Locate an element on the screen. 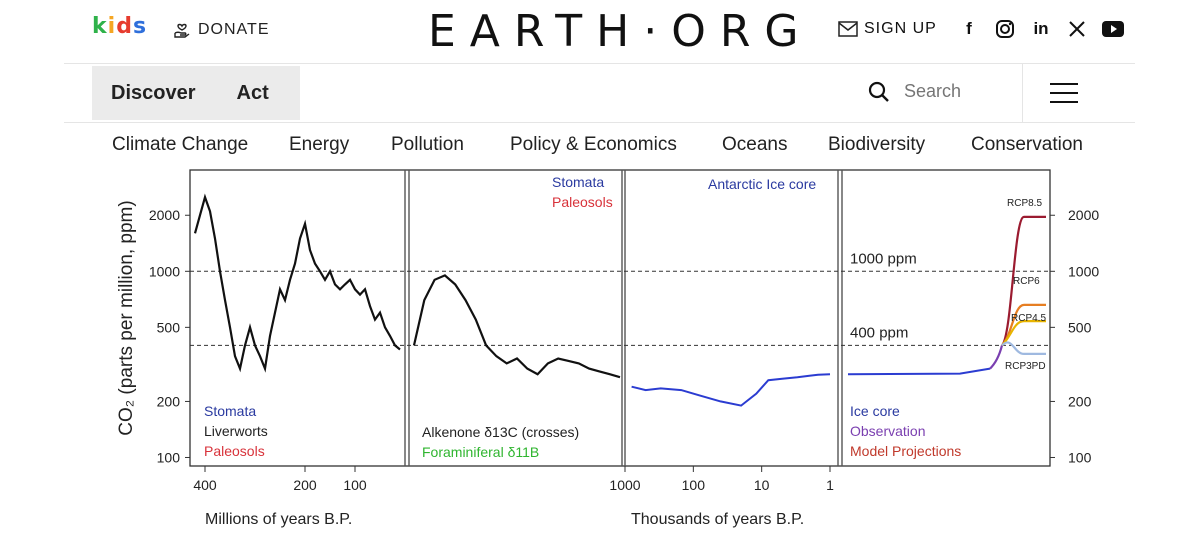  x-tick-label: 1 is located at coordinates (830, 485).